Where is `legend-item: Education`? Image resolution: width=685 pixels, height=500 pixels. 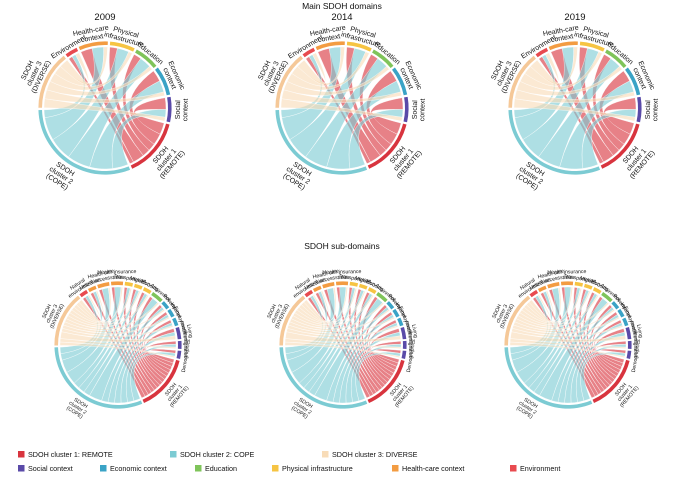
legend-item: Education is located at coordinates (216, 468).